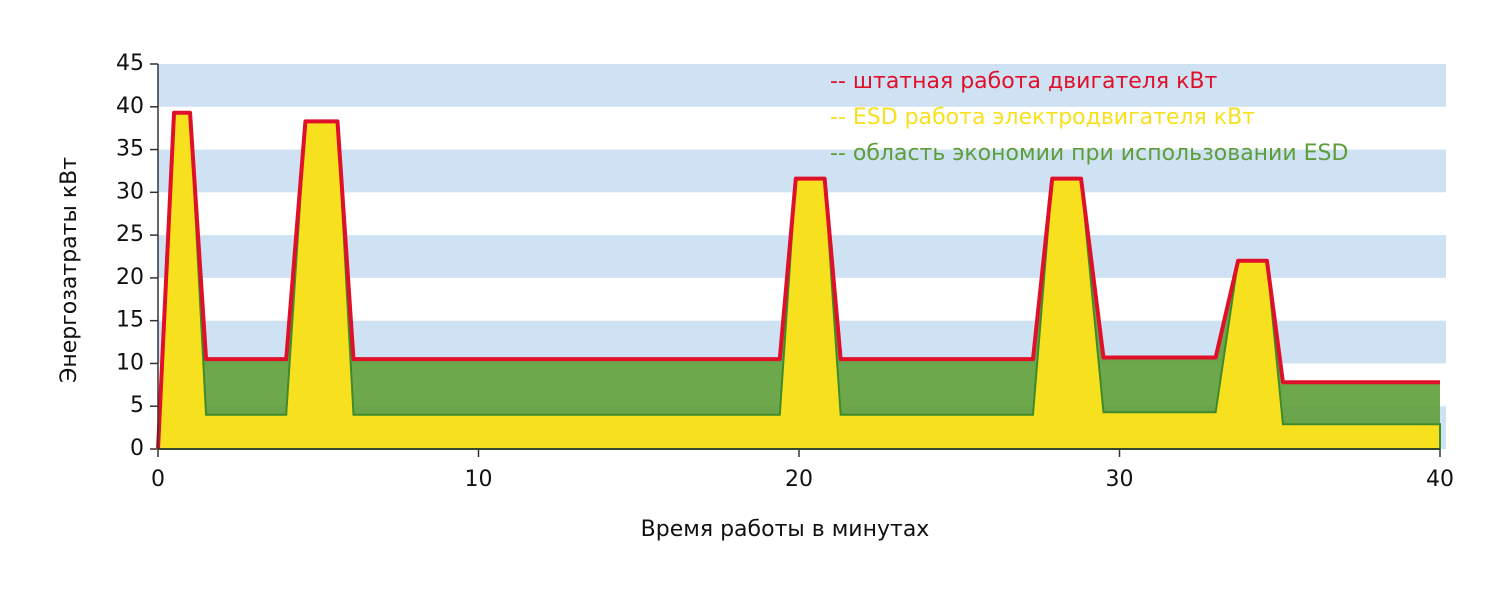 The image size is (1505, 592). What do you see at coordinates (785, 529) in the screenshot?
I see `x-axis-label: Время работы в минутах` at bounding box center [785, 529].